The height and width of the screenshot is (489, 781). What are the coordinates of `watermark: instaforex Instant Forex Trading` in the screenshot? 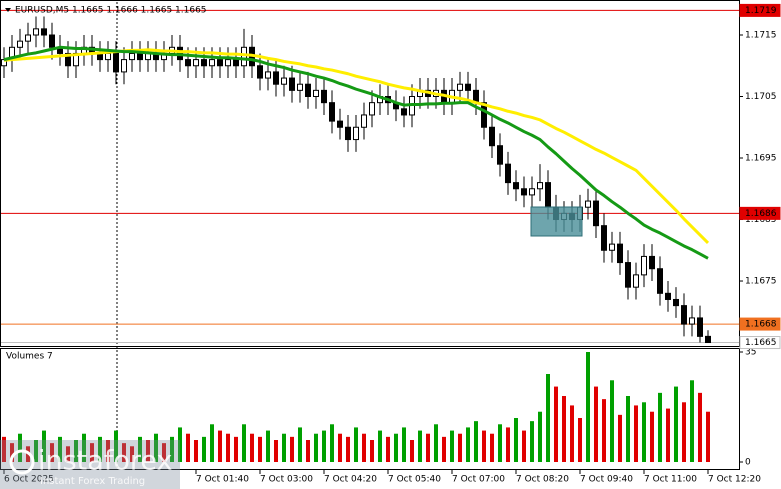 It's located at (90, 464).